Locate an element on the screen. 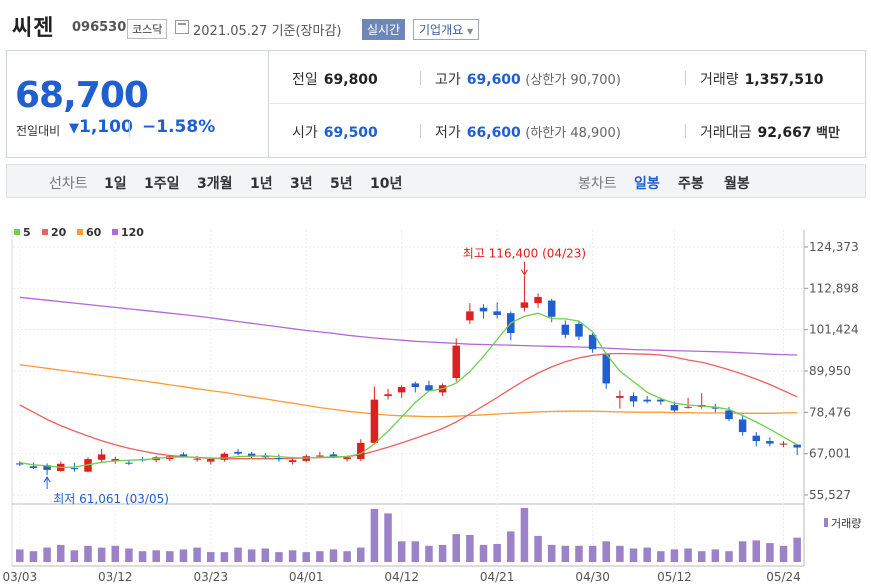 This screenshot has height=586, width=871. low-label: 저가 is located at coordinates (448, 133).